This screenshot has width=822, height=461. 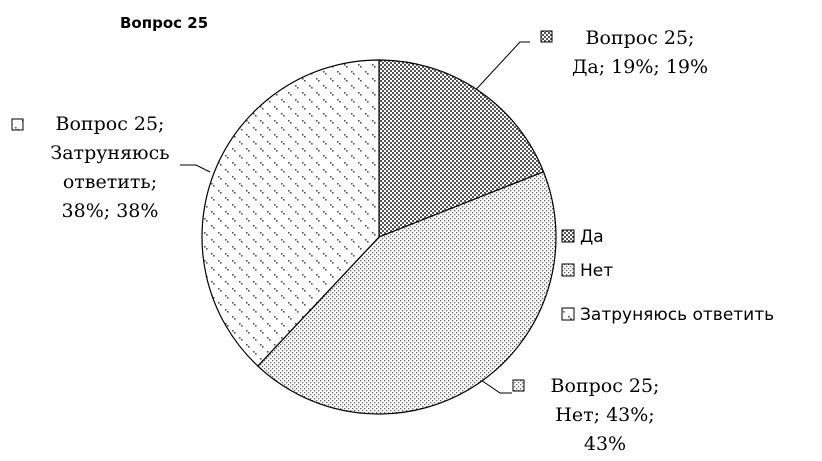 What do you see at coordinates (592, 237) in the screenshot?
I see `legend-label: Да` at bounding box center [592, 237].